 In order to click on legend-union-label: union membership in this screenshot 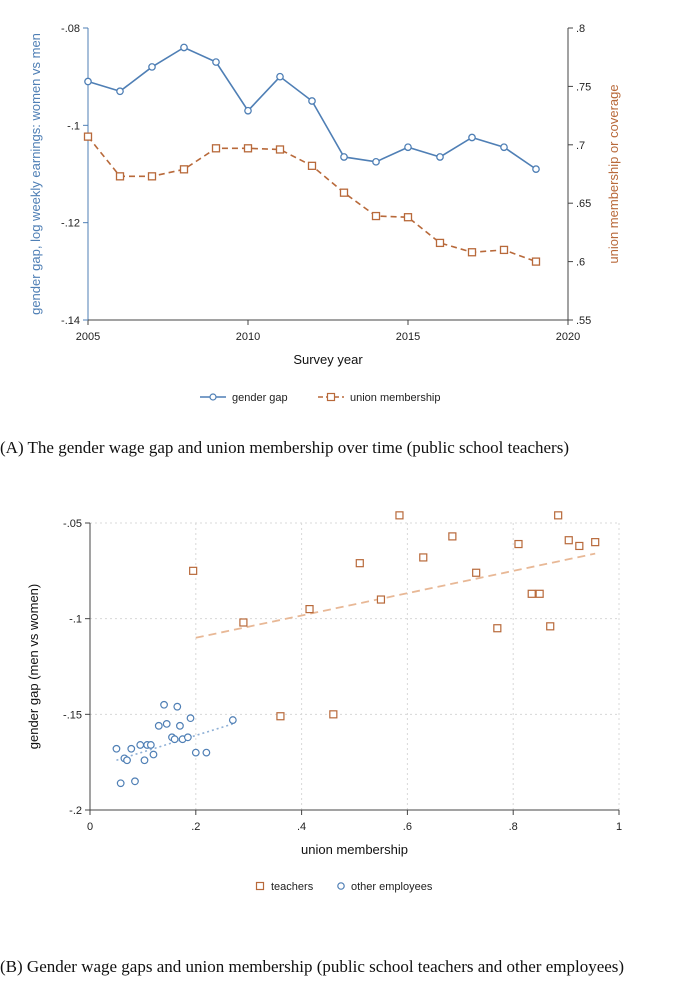, I will do `click(395, 398)`.